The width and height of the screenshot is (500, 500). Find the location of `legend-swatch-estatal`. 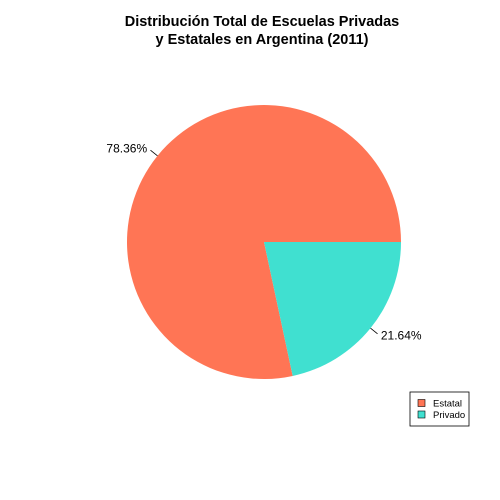

legend-swatch-estatal is located at coordinates (421, 403).